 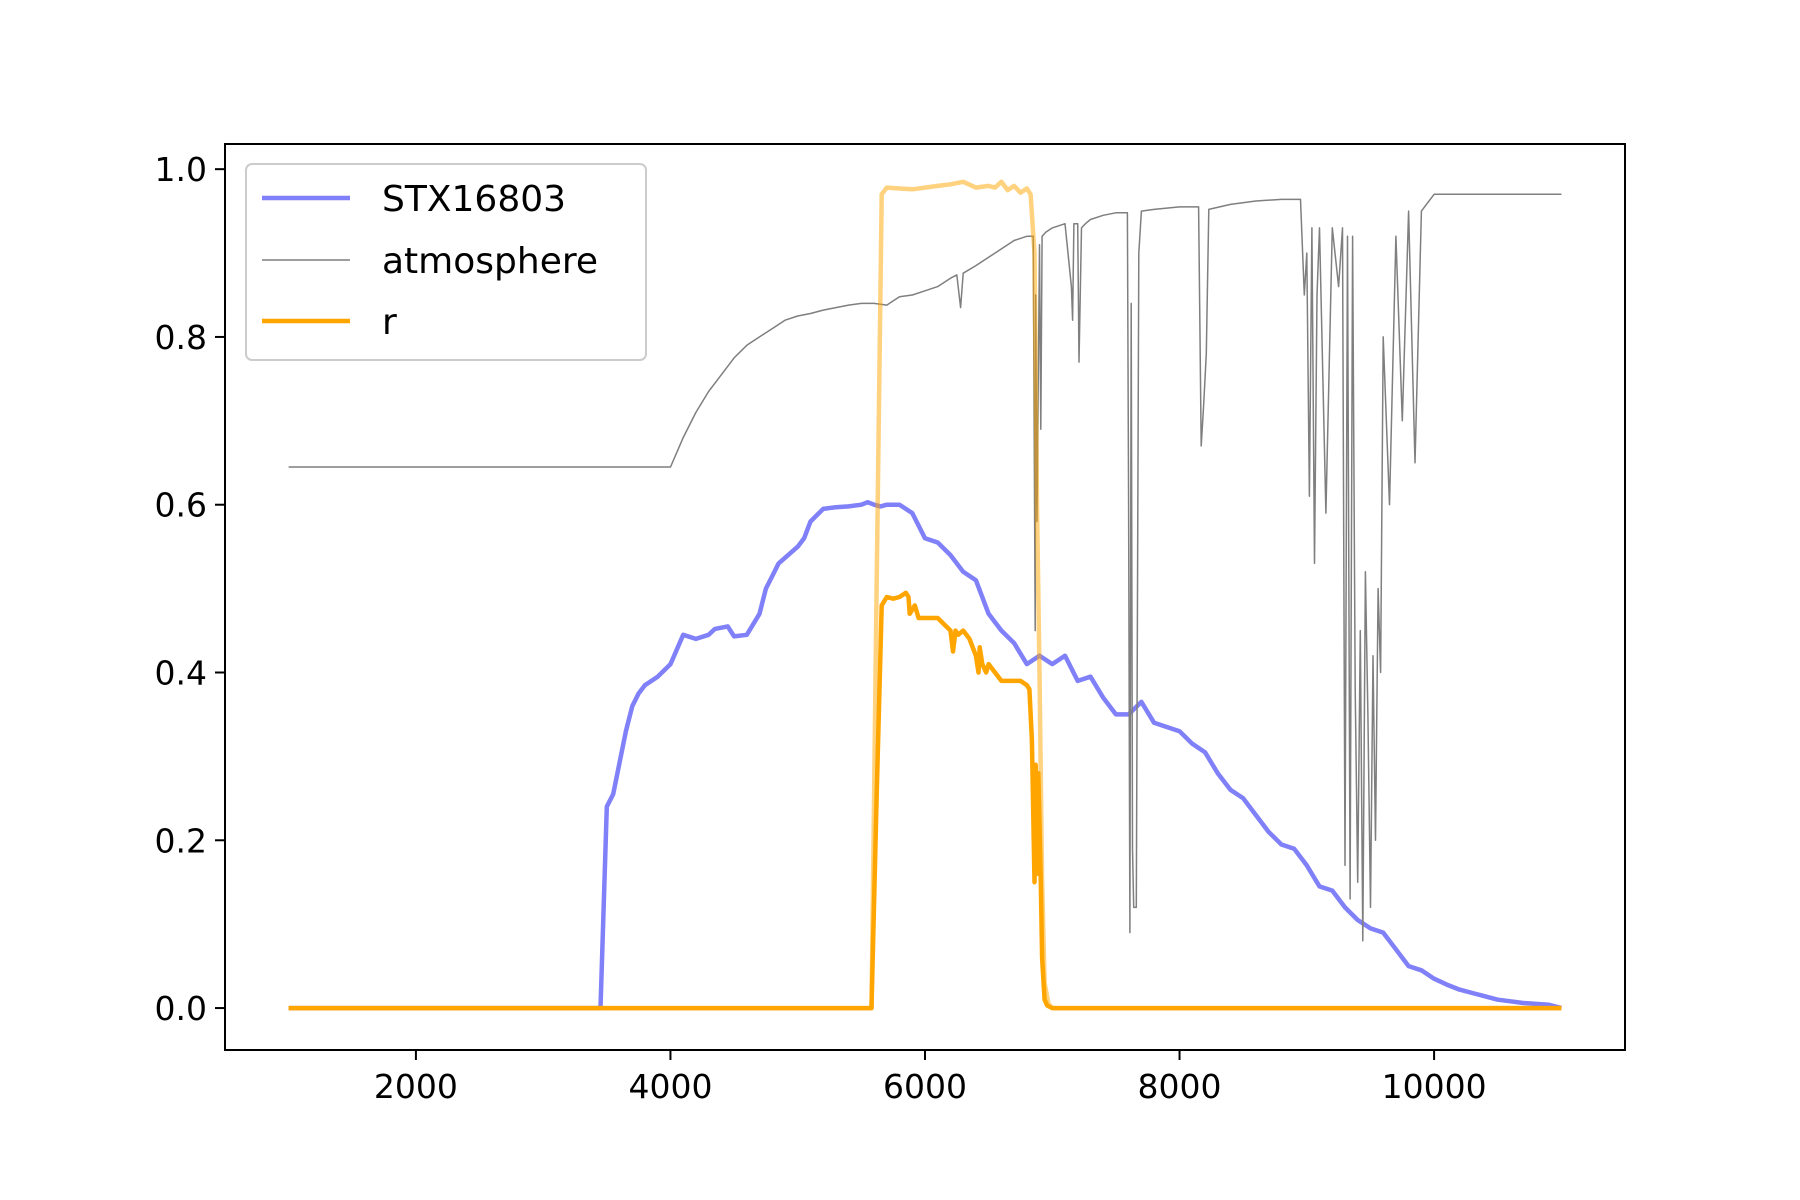 I want to click on y-axis: 0.0 0.2 0.4 0.6 0.8 1.0, so click(x=190, y=589).